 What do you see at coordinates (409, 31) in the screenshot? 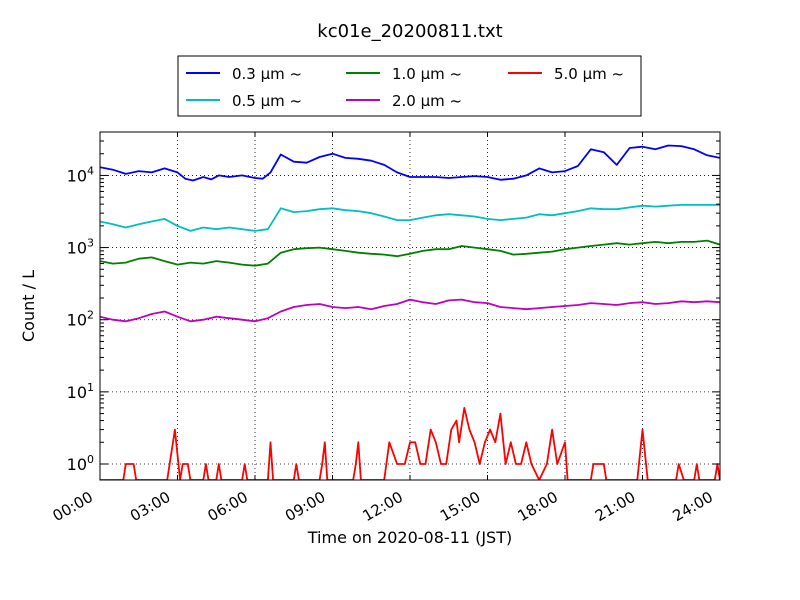
I see `chart-title: kc01e_20200811.txt` at bounding box center [409, 31].